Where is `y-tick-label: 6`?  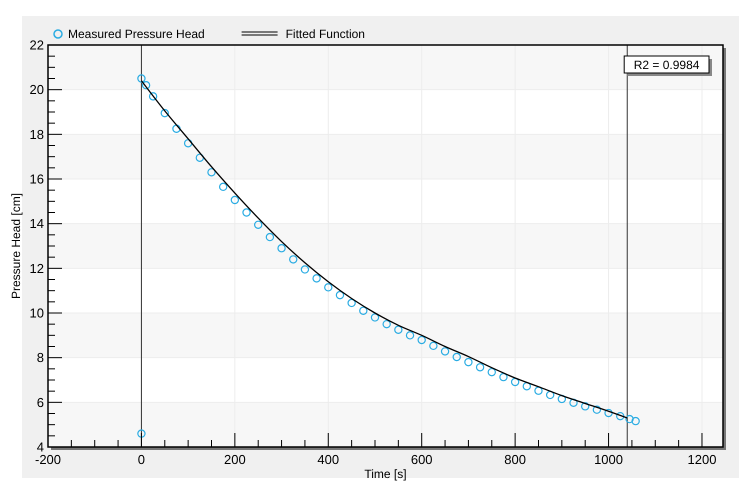
y-tick-label: 6 is located at coordinates (40, 402).